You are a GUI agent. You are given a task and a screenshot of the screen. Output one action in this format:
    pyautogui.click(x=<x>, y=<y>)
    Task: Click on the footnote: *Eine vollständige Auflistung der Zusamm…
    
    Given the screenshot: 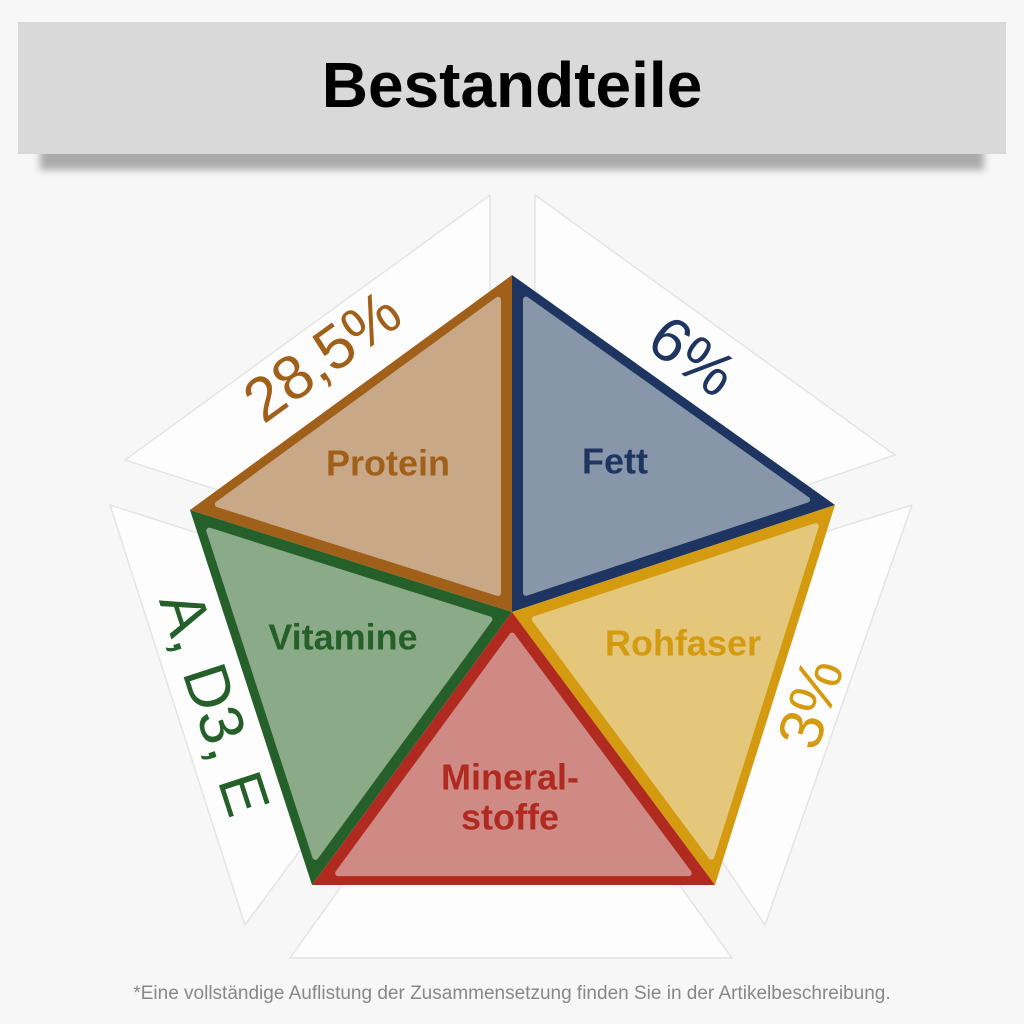 What is the action you would take?
    pyautogui.click(x=511, y=993)
    